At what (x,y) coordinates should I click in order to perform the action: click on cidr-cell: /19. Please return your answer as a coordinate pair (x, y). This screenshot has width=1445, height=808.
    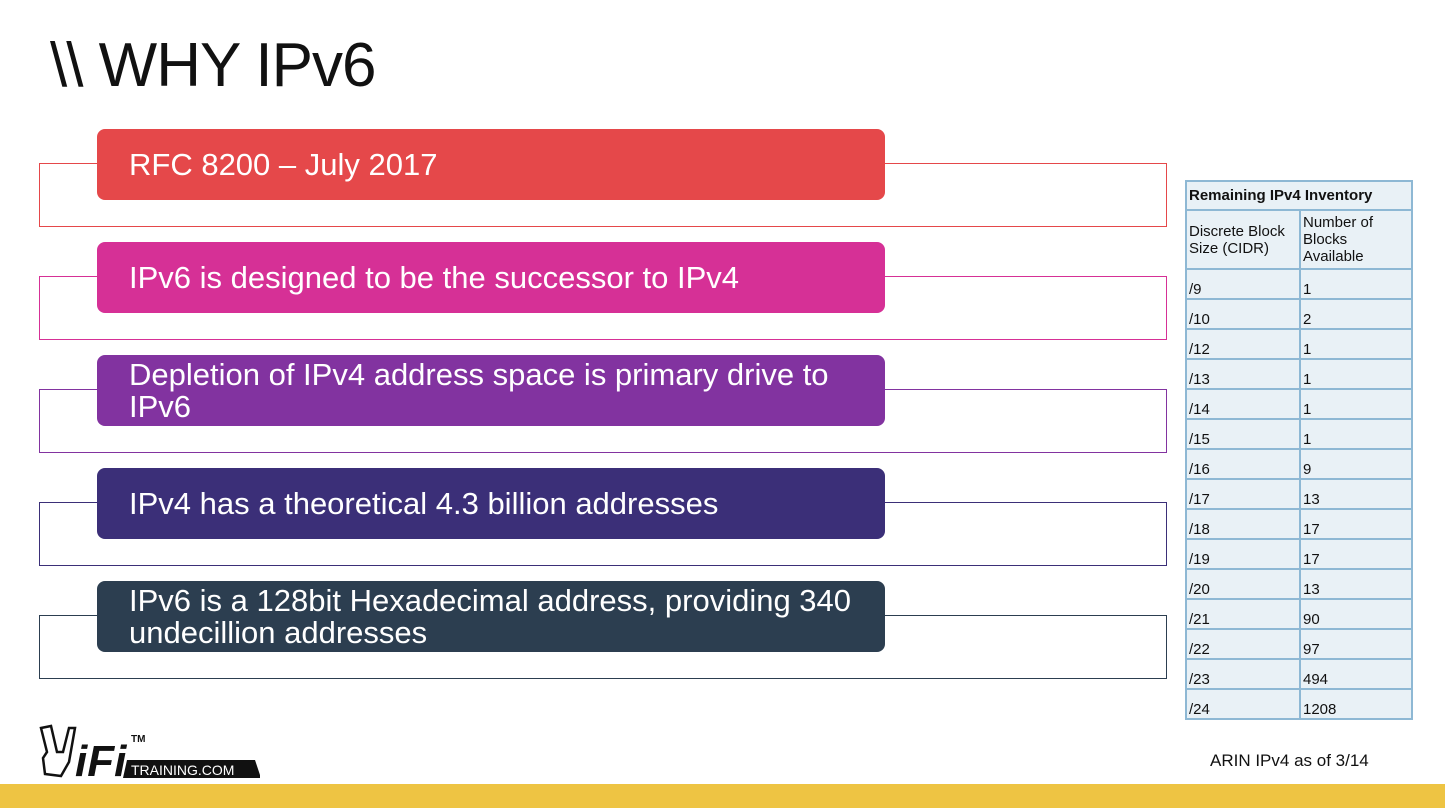
    Looking at the image, I should click on (1243, 554).